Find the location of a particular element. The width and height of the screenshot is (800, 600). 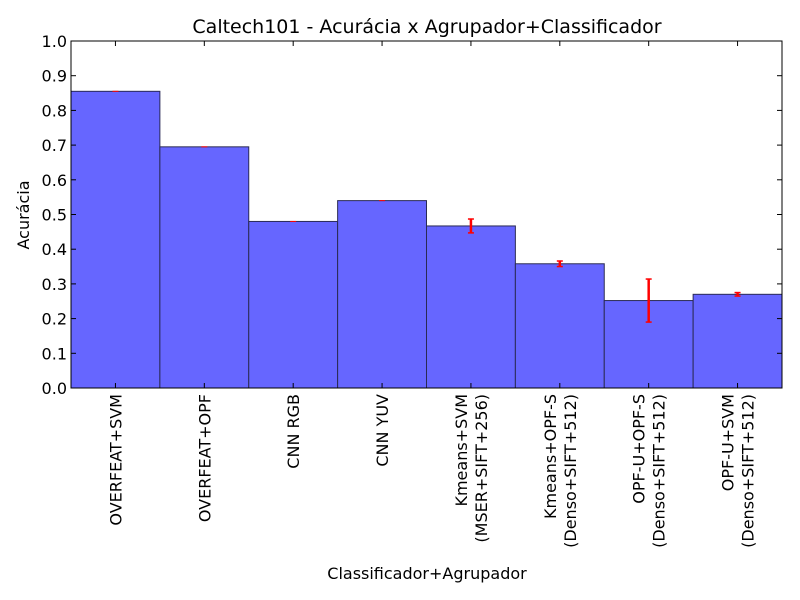

x-tick-label-8: OPF-U+SVM (Denso+SIFT+512) is located at coordinates (738, 471).